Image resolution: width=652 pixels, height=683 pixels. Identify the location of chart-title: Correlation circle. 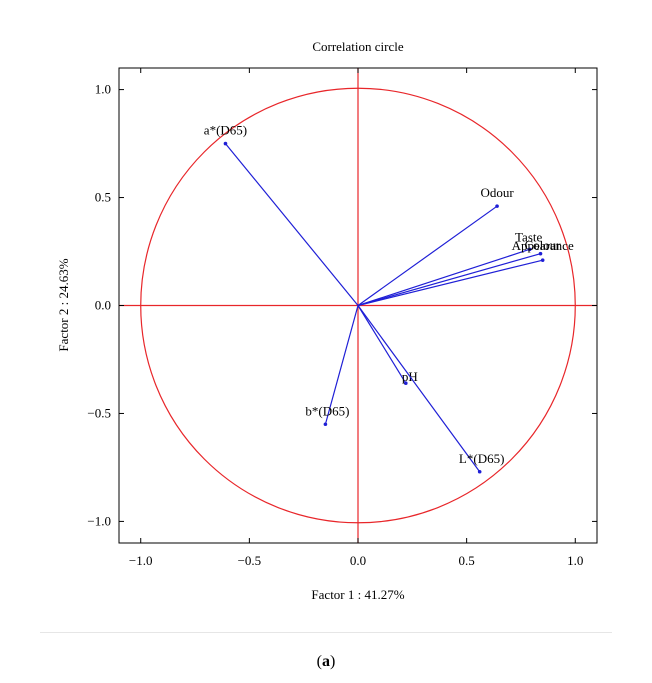
(358, 46).